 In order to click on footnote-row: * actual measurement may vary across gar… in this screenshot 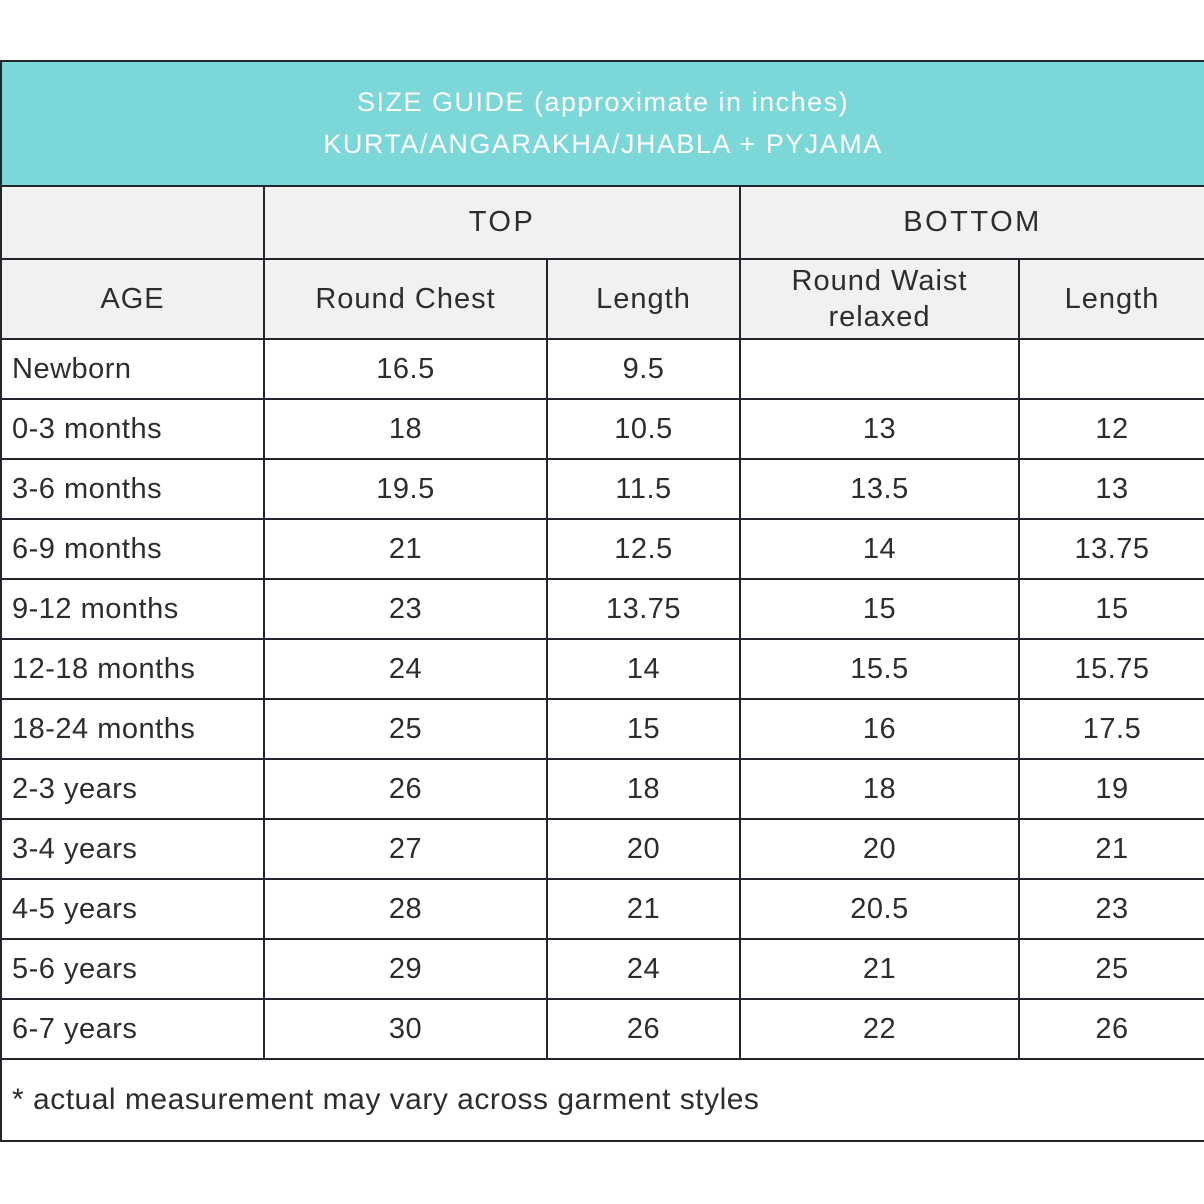, I will do `click(602, 1100)`.